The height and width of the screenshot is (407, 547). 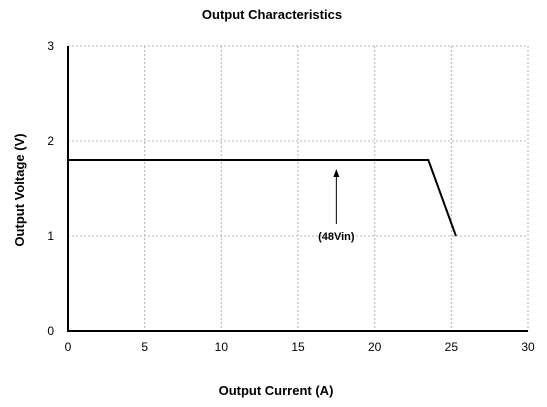 What do you see at coordinates (68, 347) in the screenshot?
I see `x-tick-label: 0` at bounding box center [68, 347].